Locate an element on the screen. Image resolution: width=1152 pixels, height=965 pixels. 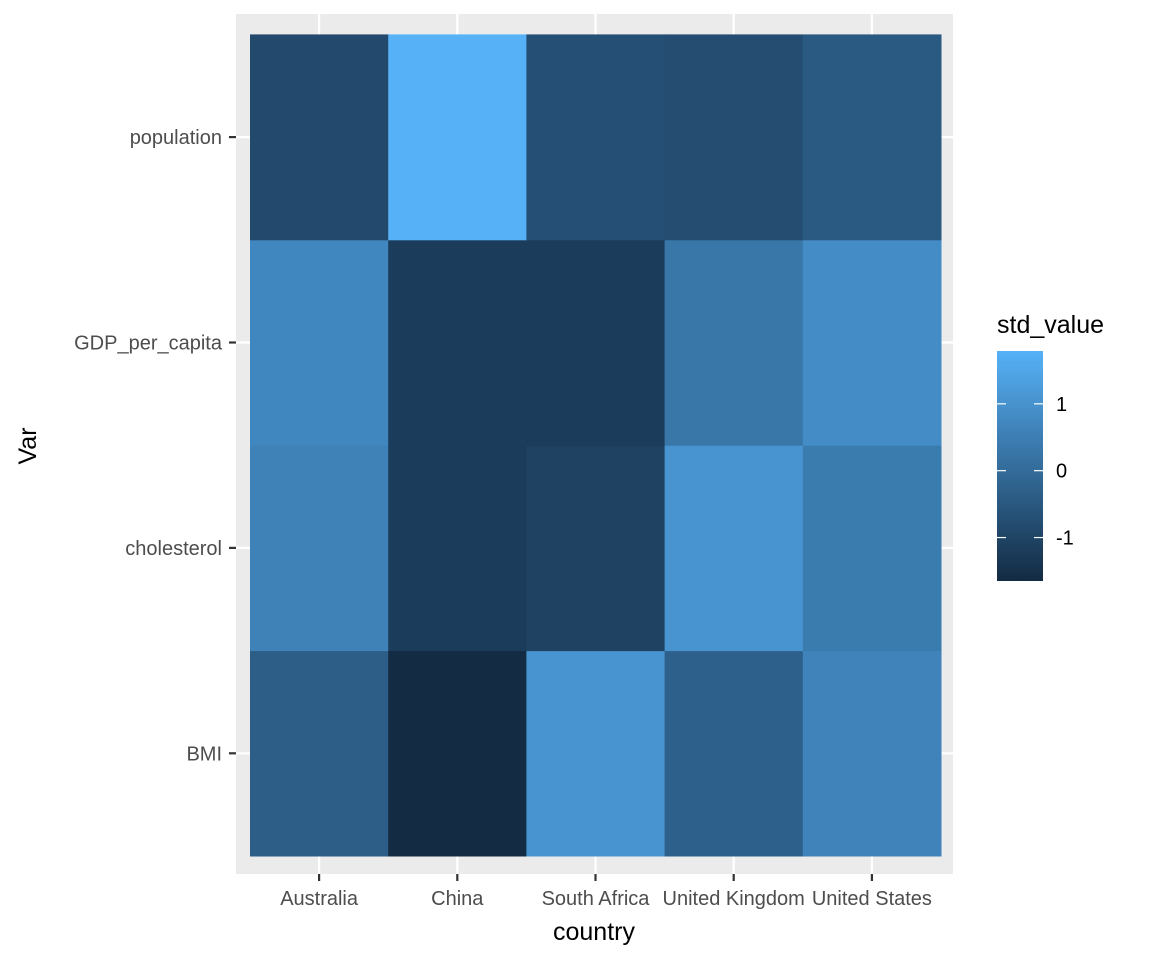
legend-ticks: 1 0 -1 is located at coordinates (1035, 472).